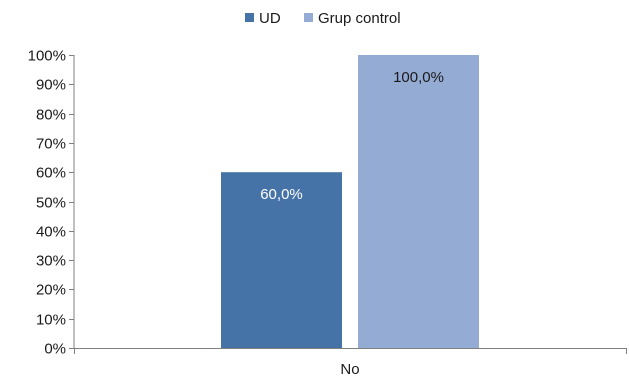  I want to click on bar-ud, so click(281, 260).